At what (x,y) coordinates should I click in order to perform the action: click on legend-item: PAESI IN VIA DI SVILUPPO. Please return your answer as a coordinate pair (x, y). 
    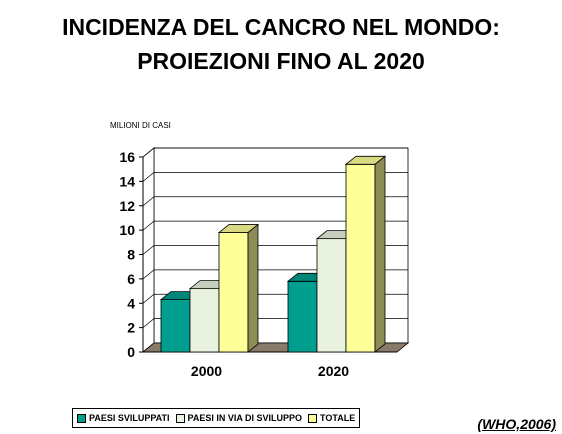
    Looking at the image, I should click on (239, 418).